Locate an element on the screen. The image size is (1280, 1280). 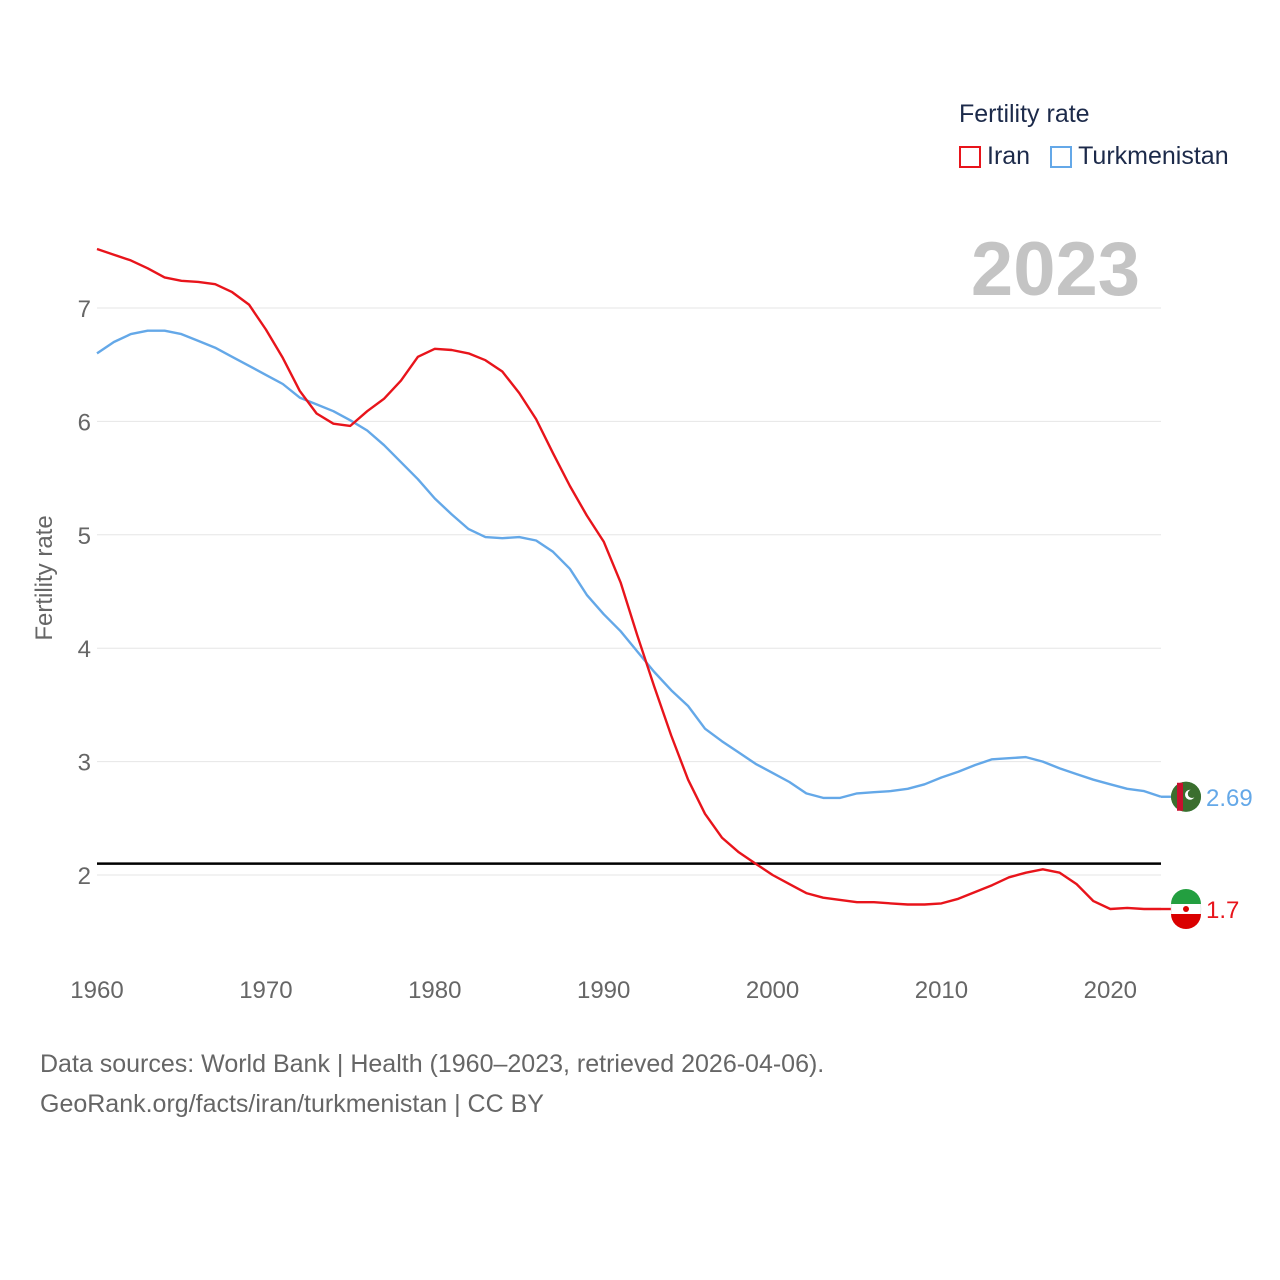
y-tick-label: 2 is located at coordinates (84, 876).